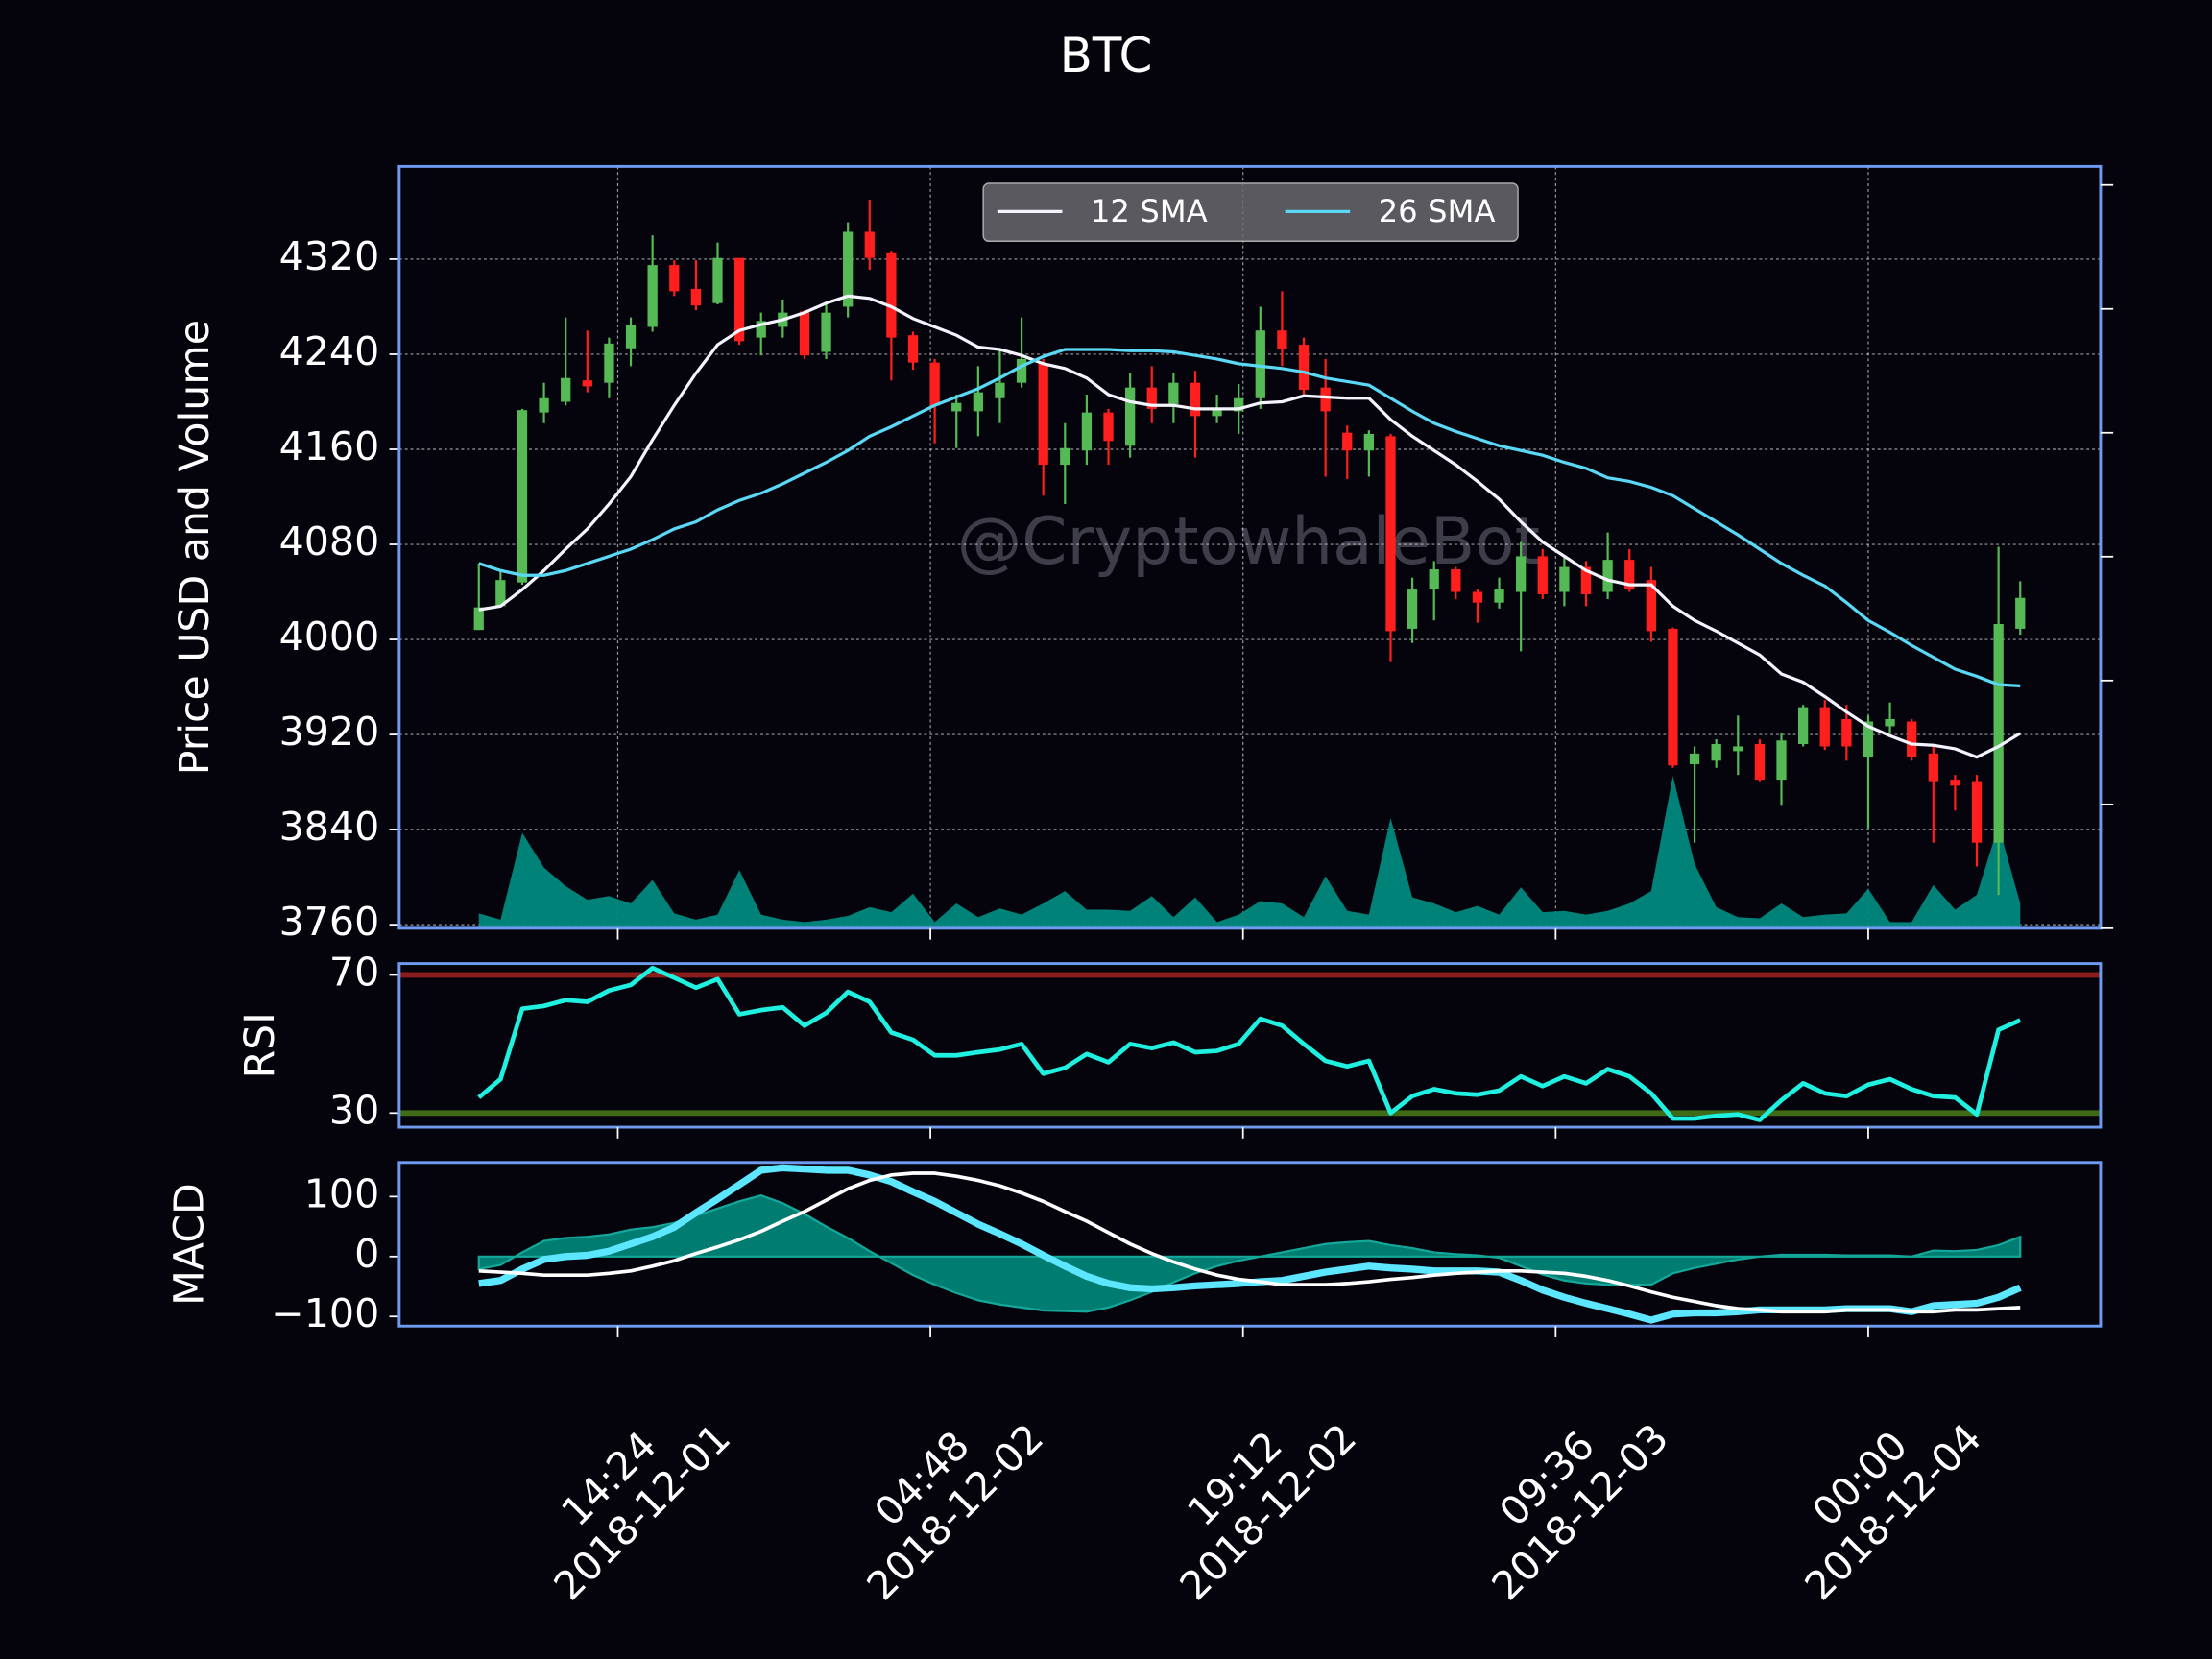 This screenshot has width=2212, height=1659. I want to click on watermark: @CryptowhaleBot, so click(1248, 541).